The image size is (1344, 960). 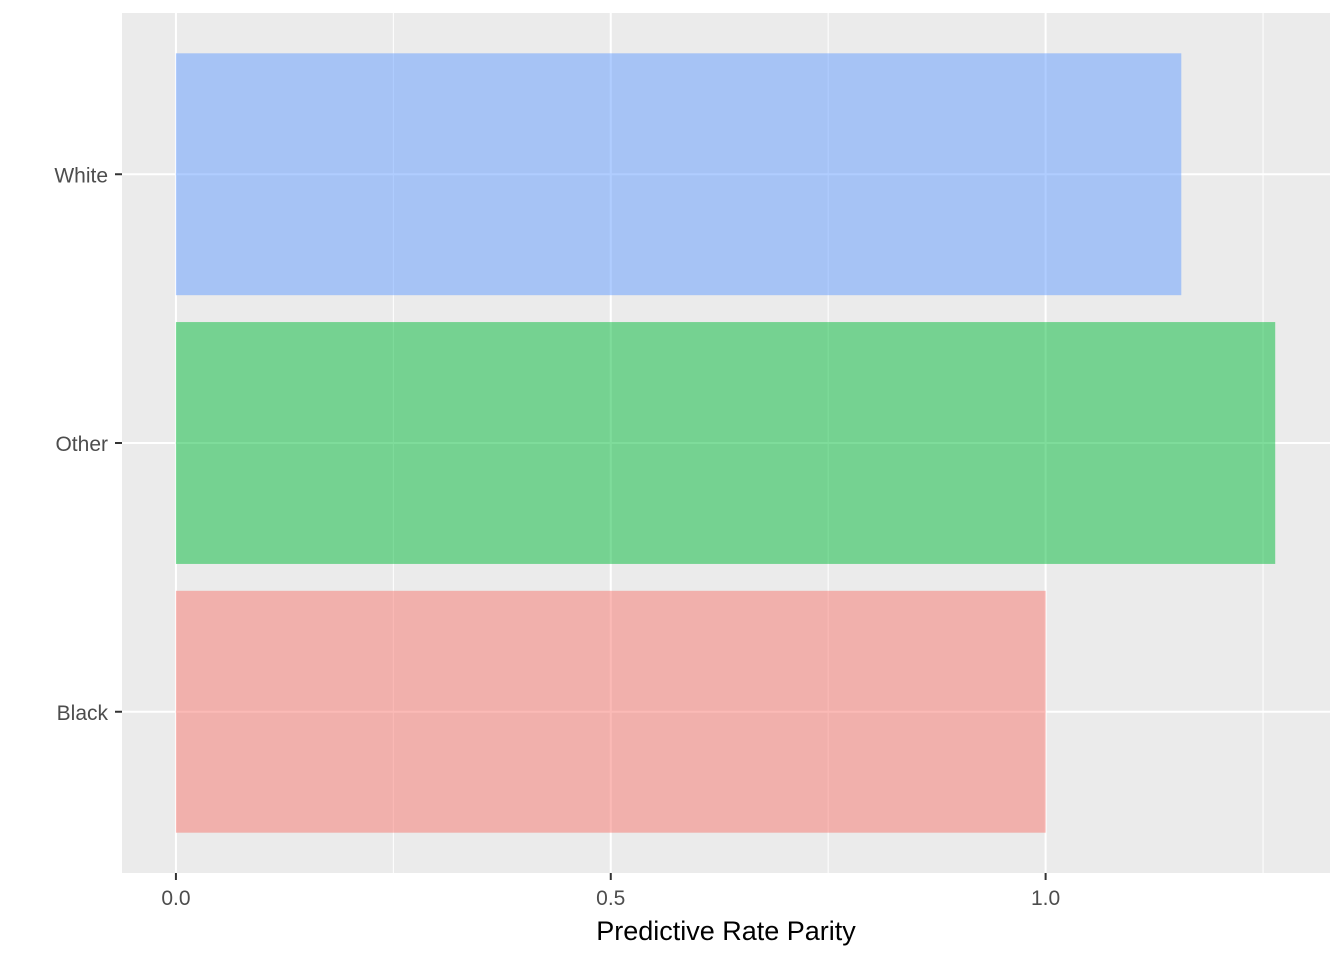 I want to click on x-axis-title: Predictive Rate Parity, so click(x=726, y=931).